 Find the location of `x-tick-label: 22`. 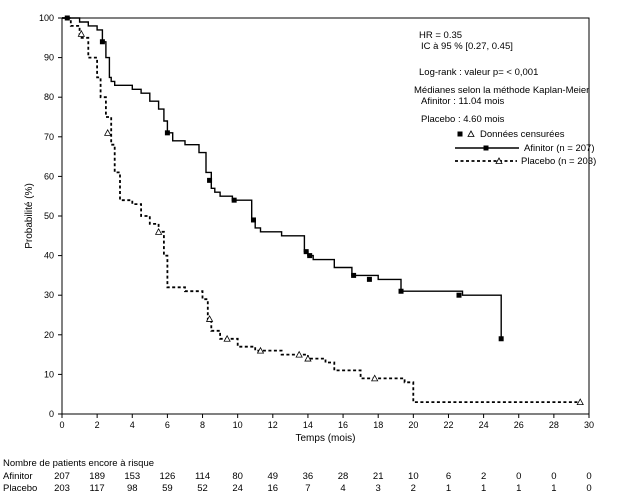

x-tick-label: 22 is located at coordinates (448, 425).